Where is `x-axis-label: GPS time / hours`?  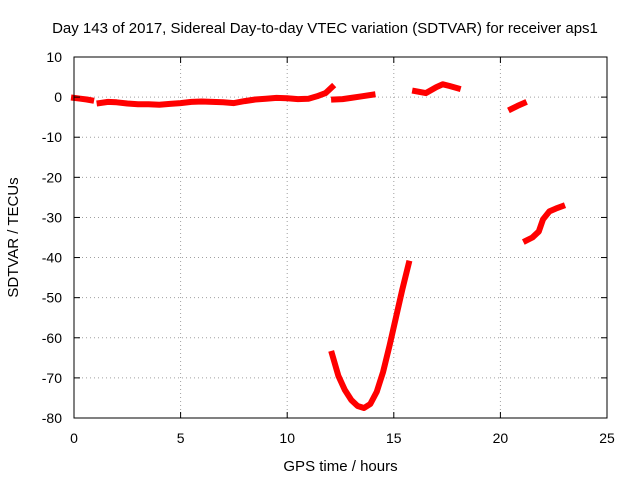 x-axis-label: GPS time / hours is located at coordinates (340, 466).